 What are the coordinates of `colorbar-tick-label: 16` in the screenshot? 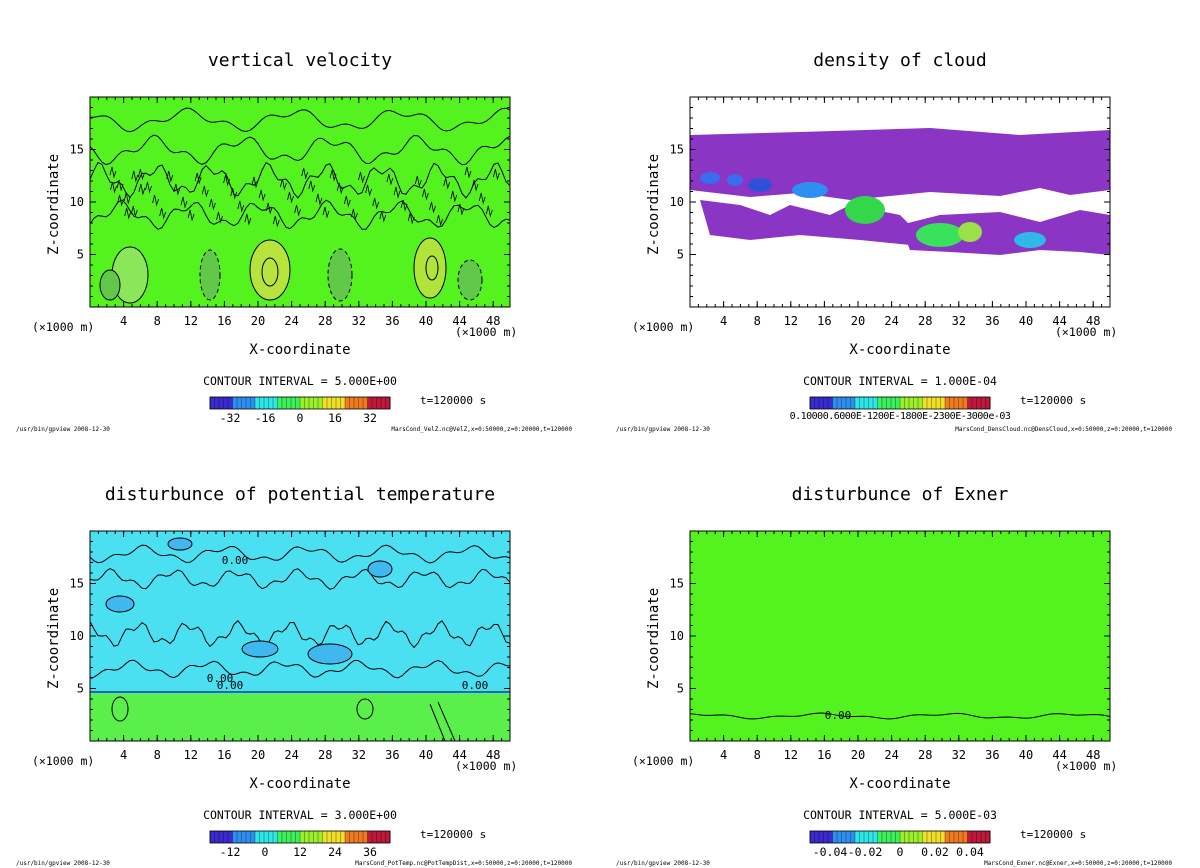 It's located at (335, 418).